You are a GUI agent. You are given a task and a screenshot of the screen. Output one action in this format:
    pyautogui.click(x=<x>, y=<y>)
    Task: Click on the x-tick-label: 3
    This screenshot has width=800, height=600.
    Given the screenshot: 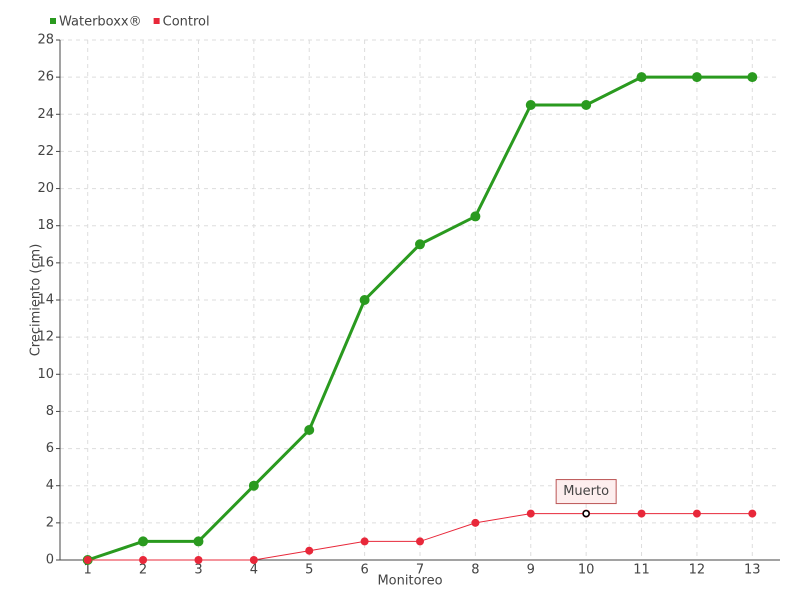 What is the action you would take?
    pyautogui.click(x=198, y=570)
    